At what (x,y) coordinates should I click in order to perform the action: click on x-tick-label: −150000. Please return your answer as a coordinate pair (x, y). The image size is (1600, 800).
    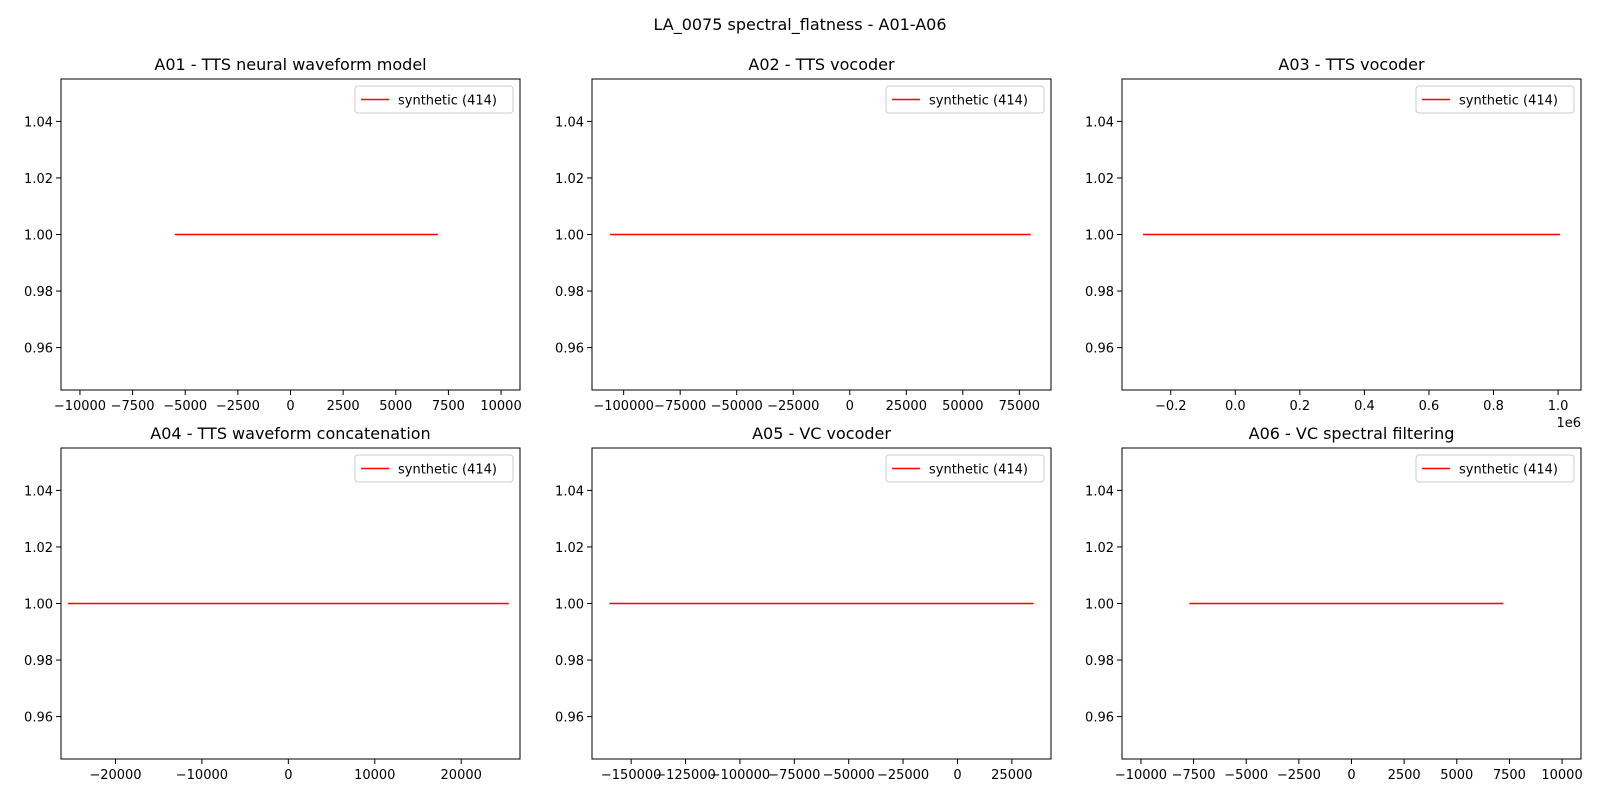
    Looking at the image, I should click on (631, 775).